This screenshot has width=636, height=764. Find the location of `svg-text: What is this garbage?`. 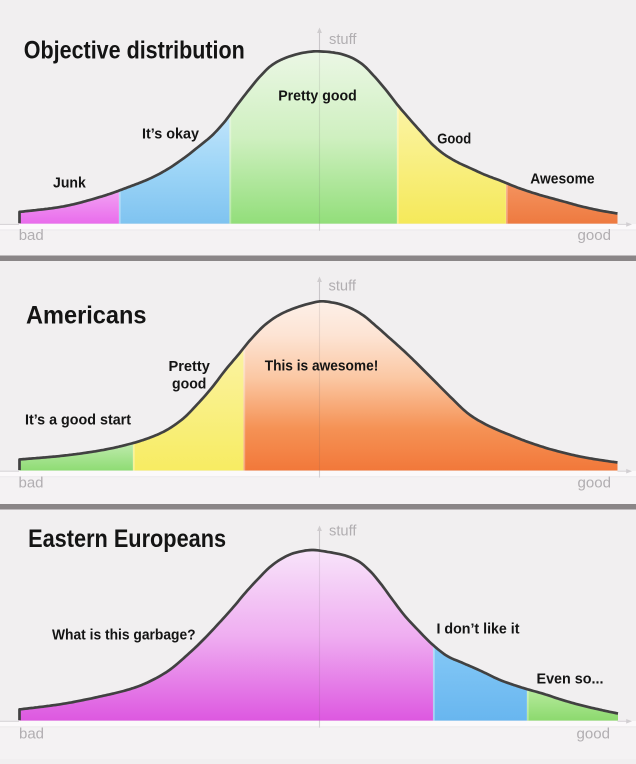

svg-text: What is this garbage? is located at coordinates (124, 636).